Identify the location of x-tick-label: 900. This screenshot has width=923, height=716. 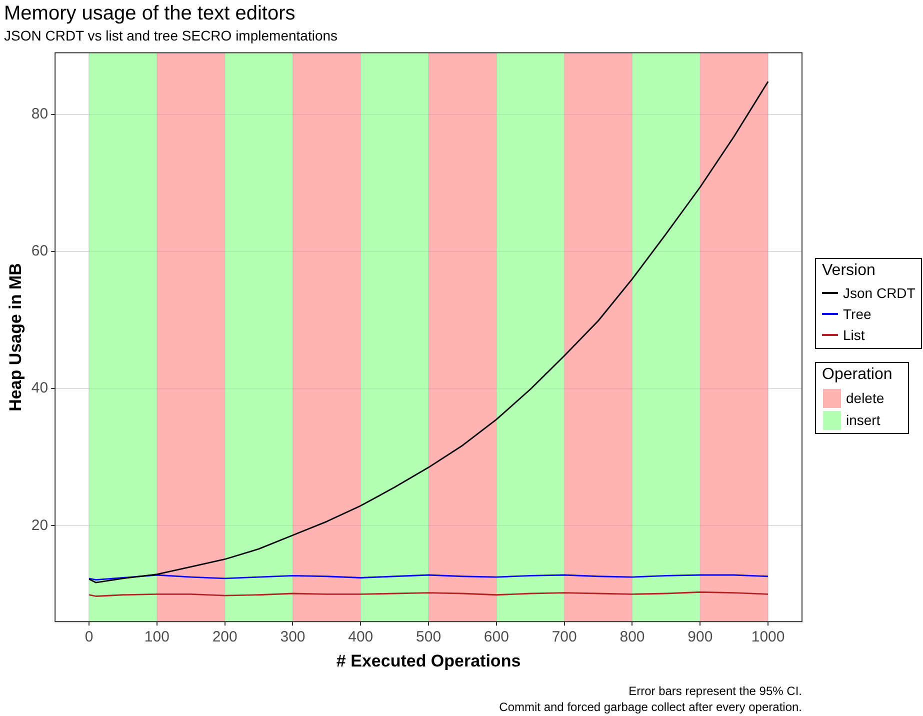
(700, 637).